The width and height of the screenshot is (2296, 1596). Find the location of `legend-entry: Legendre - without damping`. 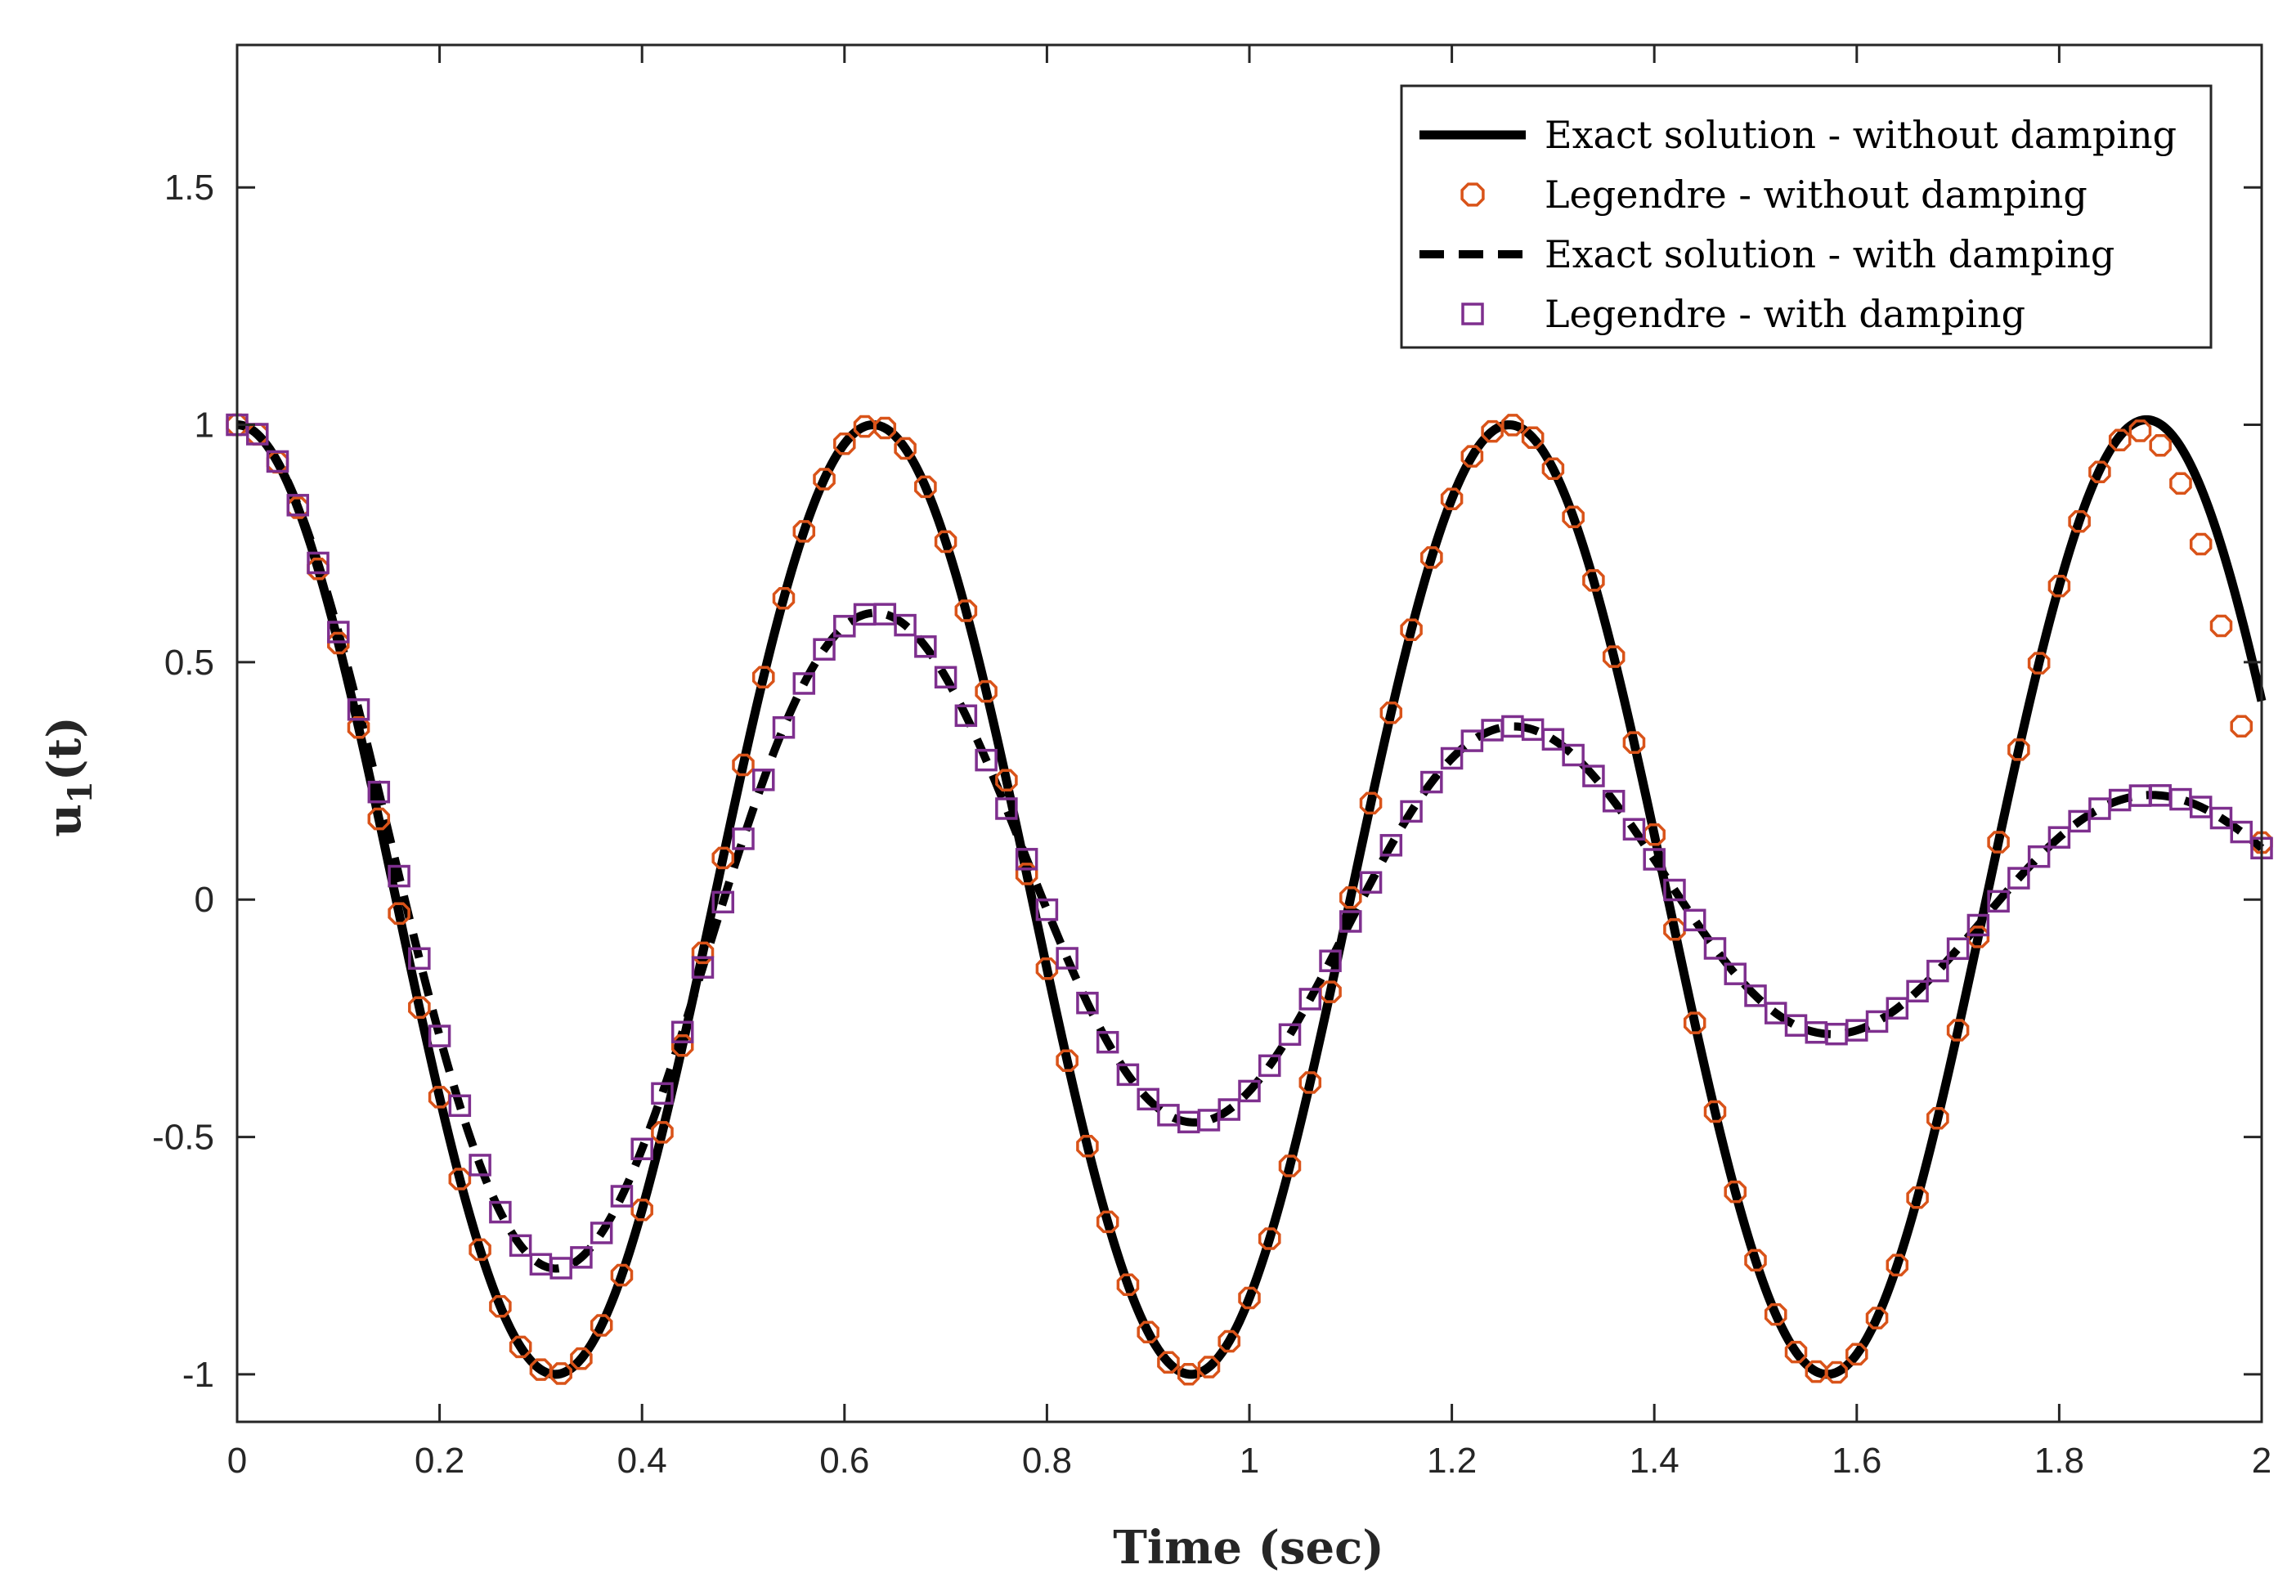

legend-entry: Legendre - without damping is located at coordinates (1773, 195).